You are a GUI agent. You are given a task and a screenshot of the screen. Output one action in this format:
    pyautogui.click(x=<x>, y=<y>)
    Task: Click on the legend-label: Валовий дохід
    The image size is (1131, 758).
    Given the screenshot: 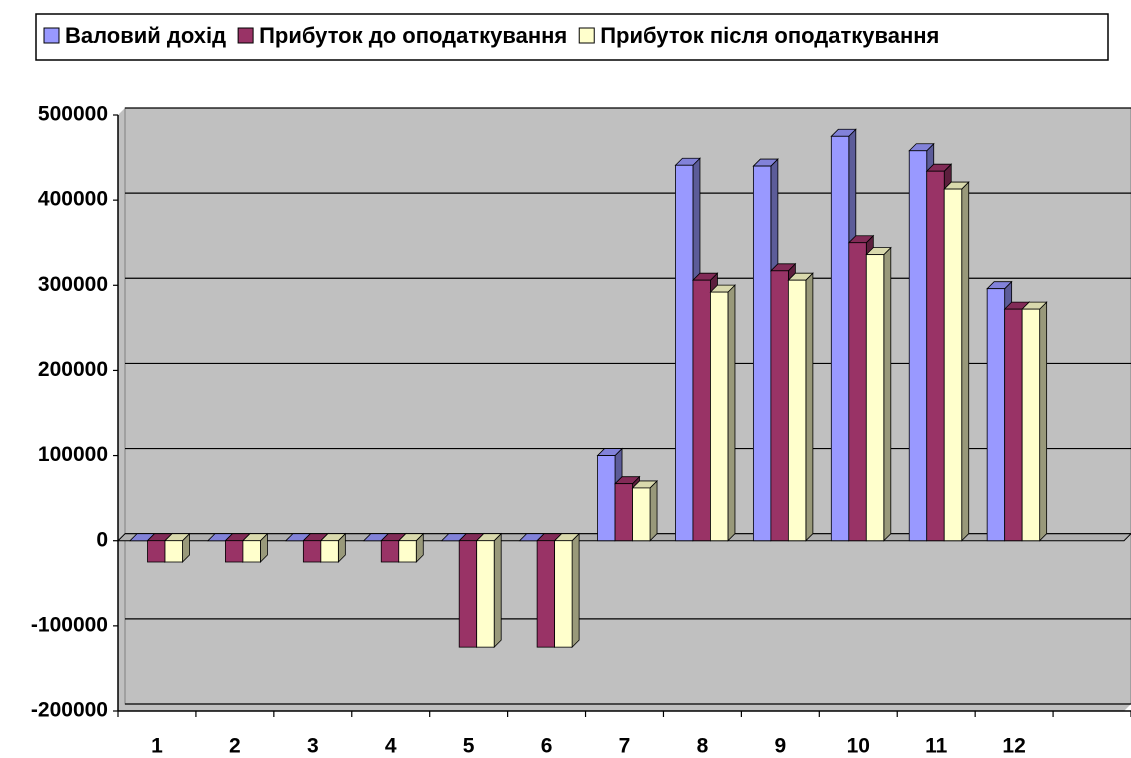 What is the action you would take?
    pyautogui.click(x=145, y=35)
    